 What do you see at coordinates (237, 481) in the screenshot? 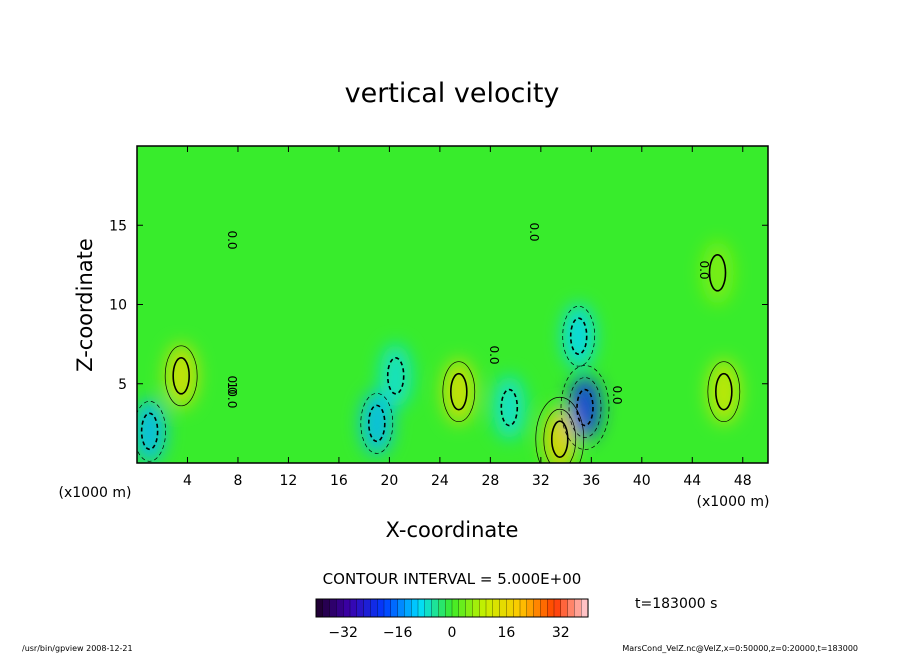
I see `x-tick-label: 8` at bounding box center [237, 481].